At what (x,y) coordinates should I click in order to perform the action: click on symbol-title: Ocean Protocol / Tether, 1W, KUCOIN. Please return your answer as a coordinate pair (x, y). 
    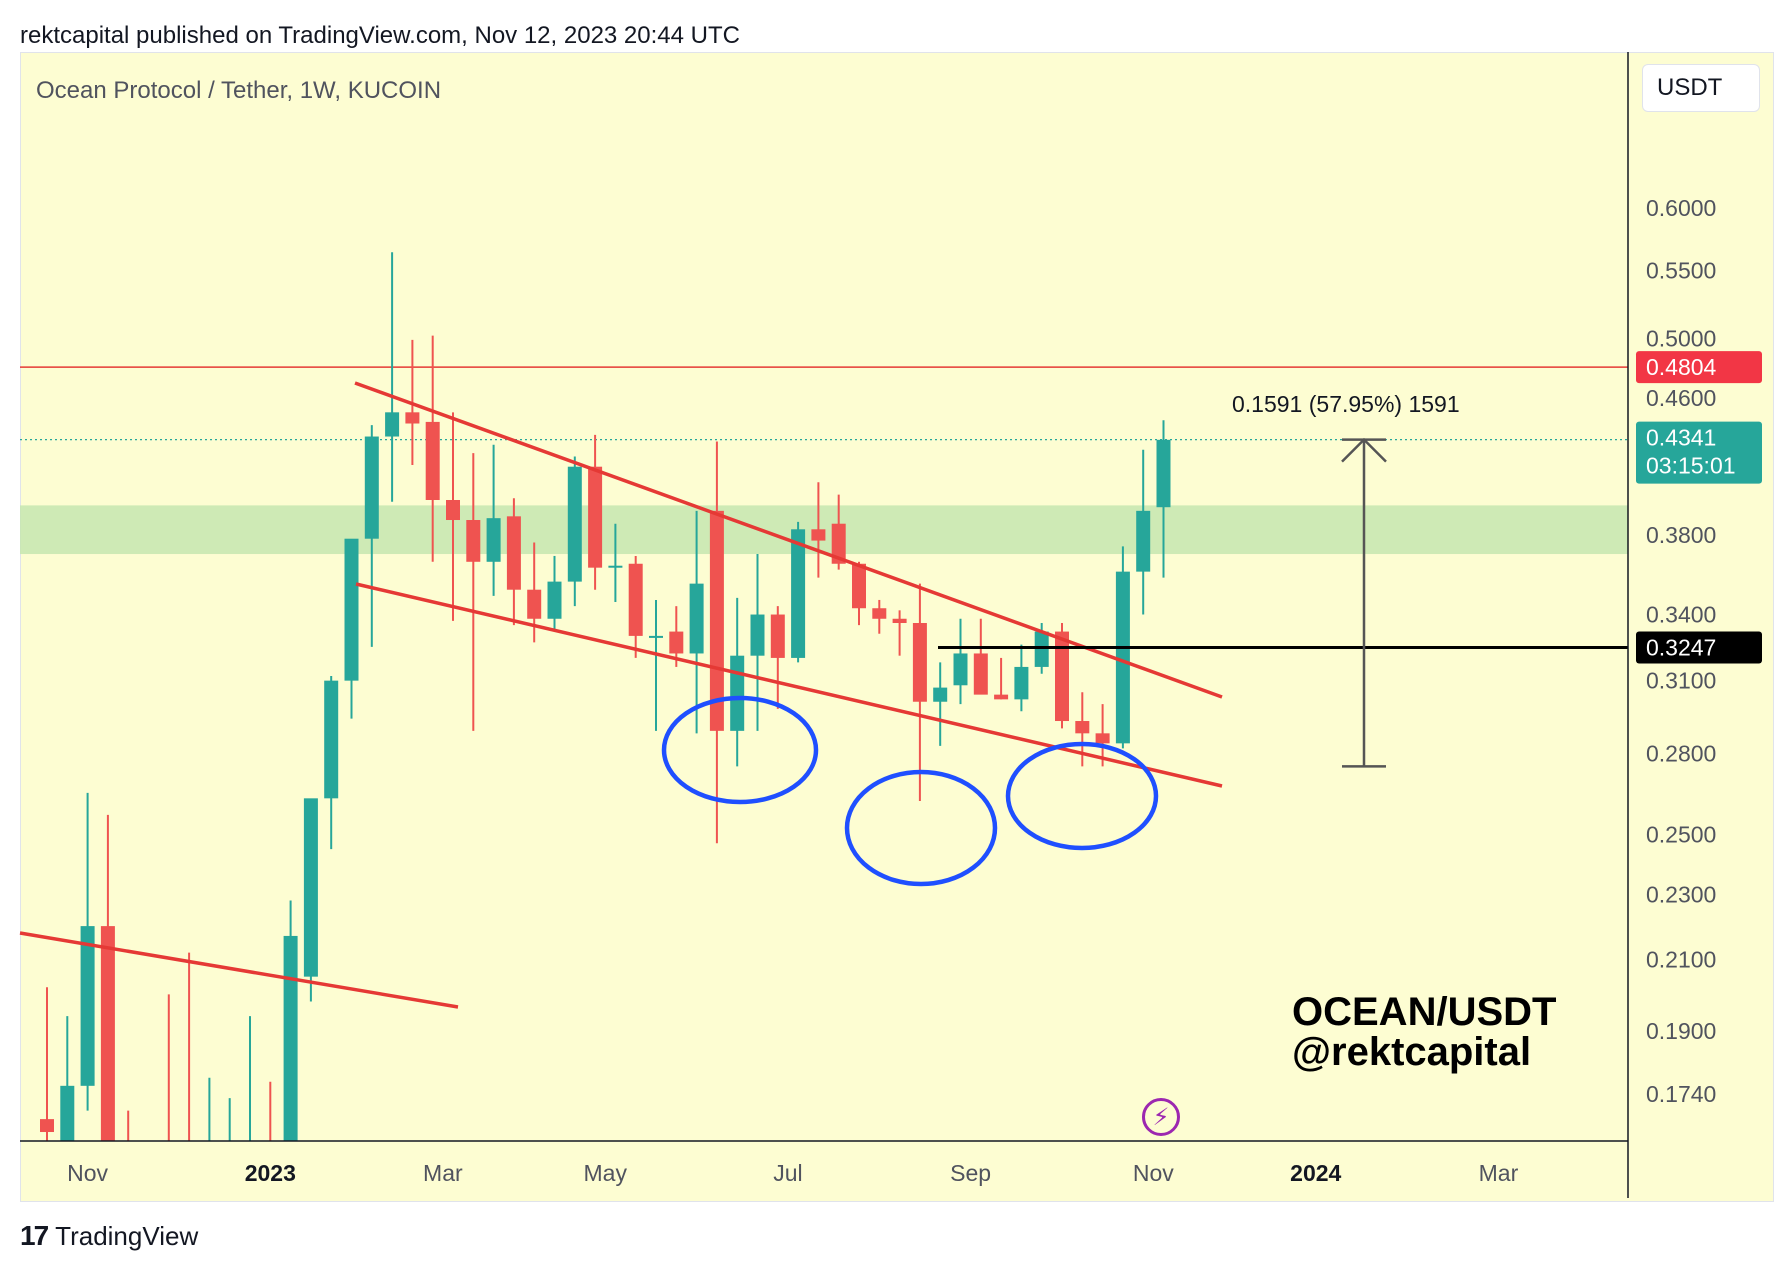
    Looking at the image, I should click on (239, 90).